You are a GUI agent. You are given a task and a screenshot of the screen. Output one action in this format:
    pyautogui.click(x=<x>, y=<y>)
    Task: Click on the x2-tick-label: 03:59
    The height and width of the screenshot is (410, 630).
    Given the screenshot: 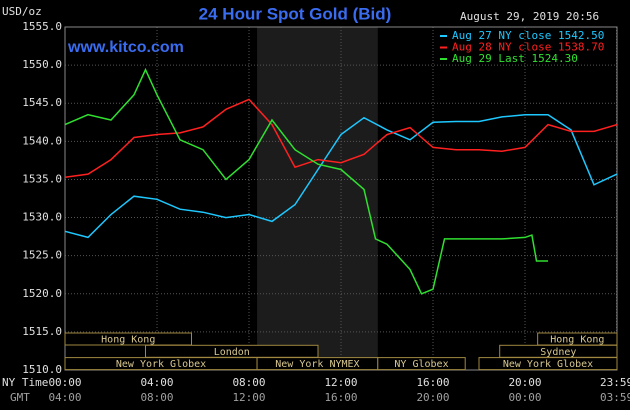 What is the action you would take?
    pyautogui.click(x=615, y=397)
    